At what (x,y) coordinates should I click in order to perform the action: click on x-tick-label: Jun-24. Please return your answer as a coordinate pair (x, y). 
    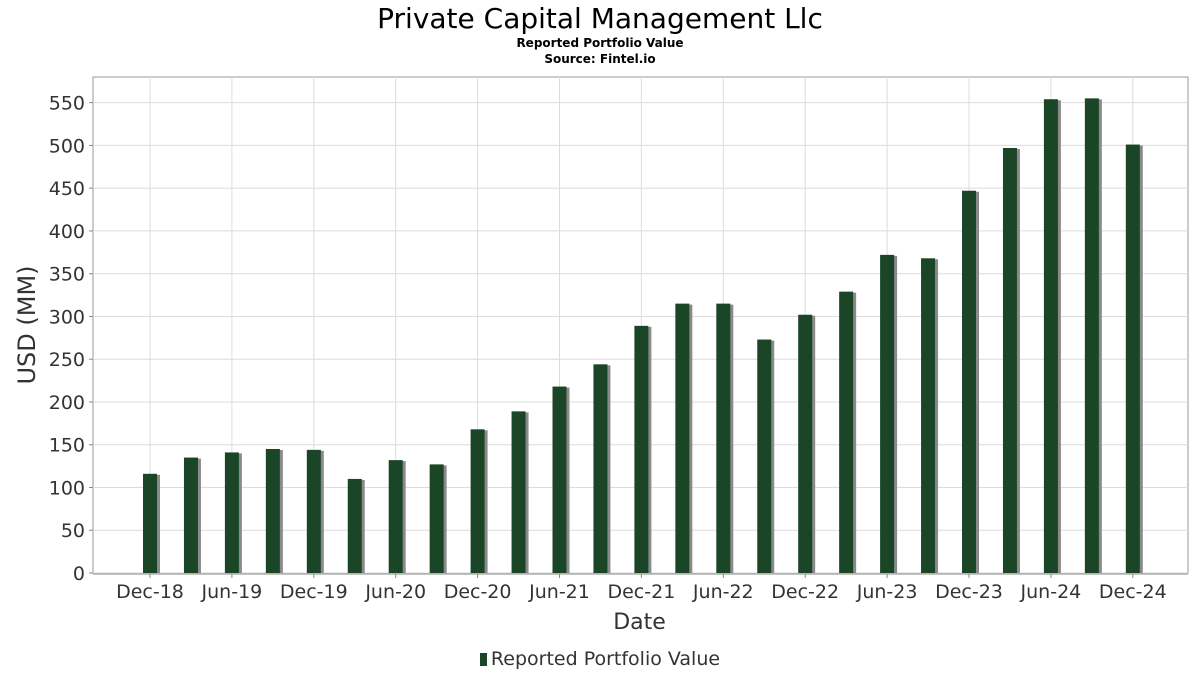
    Looking at the image, I should click on (1051, 592).